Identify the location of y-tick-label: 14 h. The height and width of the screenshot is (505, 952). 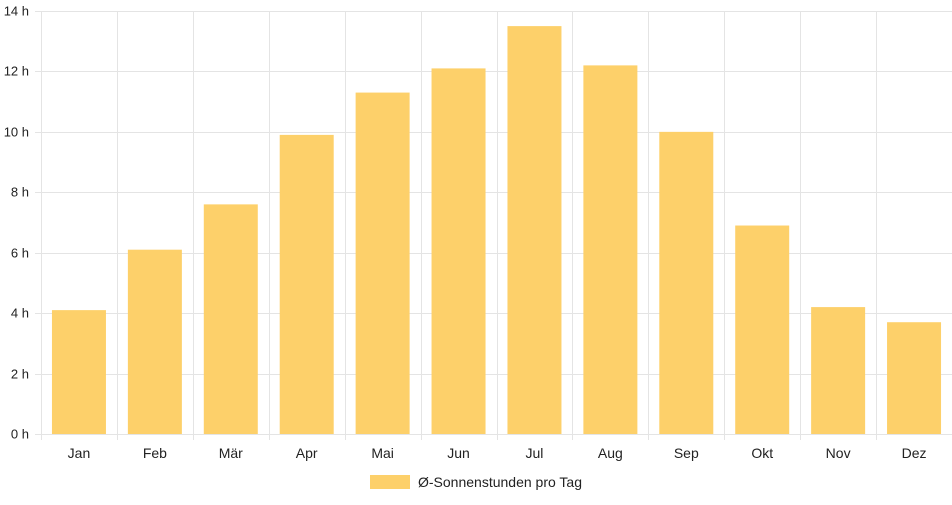
(16, 11).